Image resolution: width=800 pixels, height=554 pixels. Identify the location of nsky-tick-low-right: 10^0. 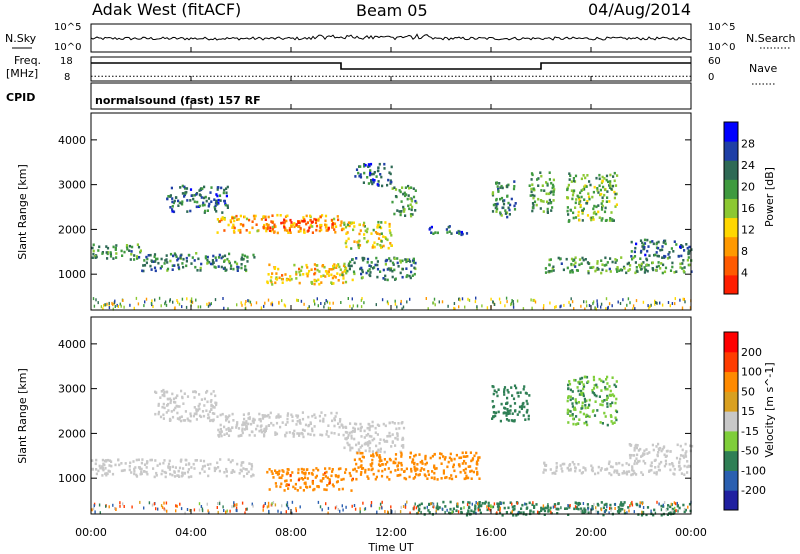
(721, 47).